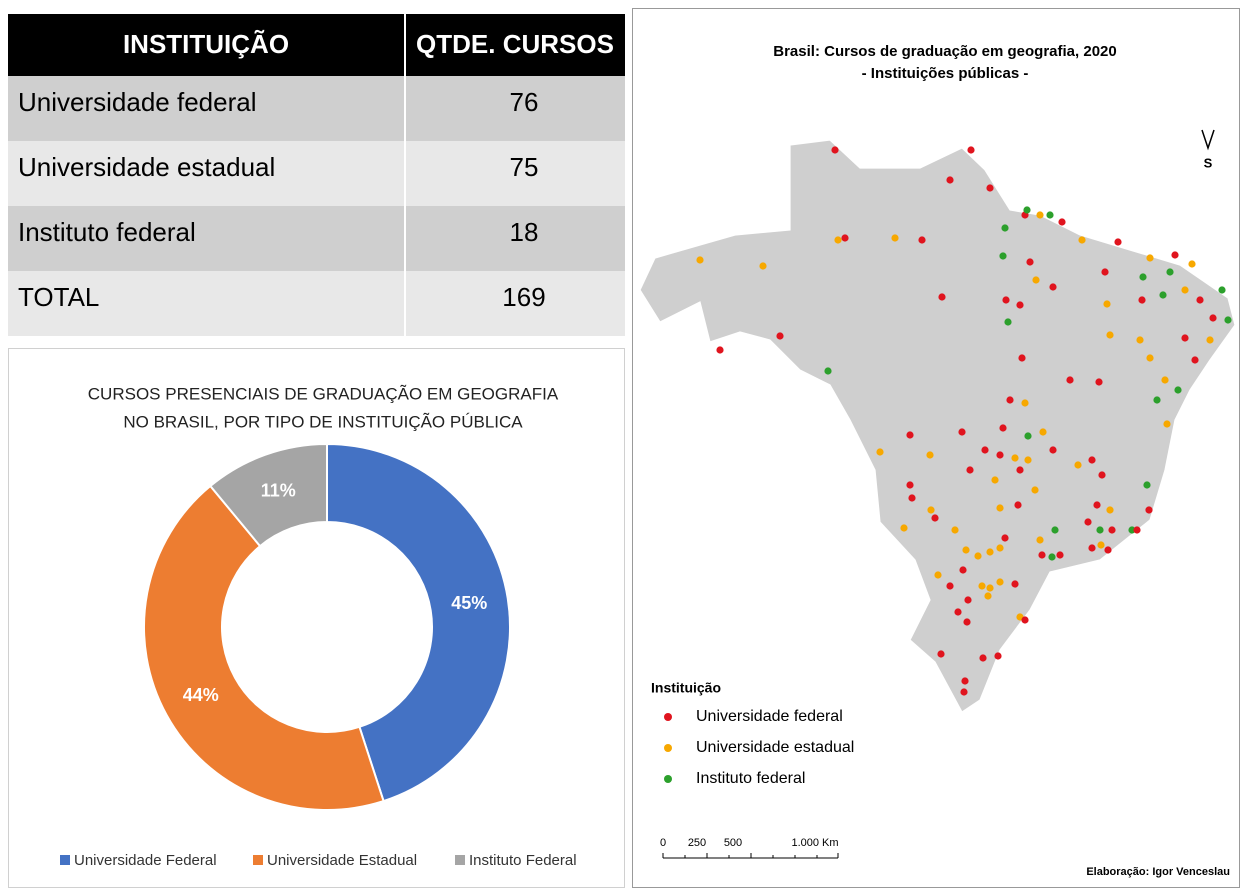 The image size is (1244, 895). What do you see at coordinates (58, 297) in the screenshot?
I see `cell: TOTAL` at bounding box center [58, 297].